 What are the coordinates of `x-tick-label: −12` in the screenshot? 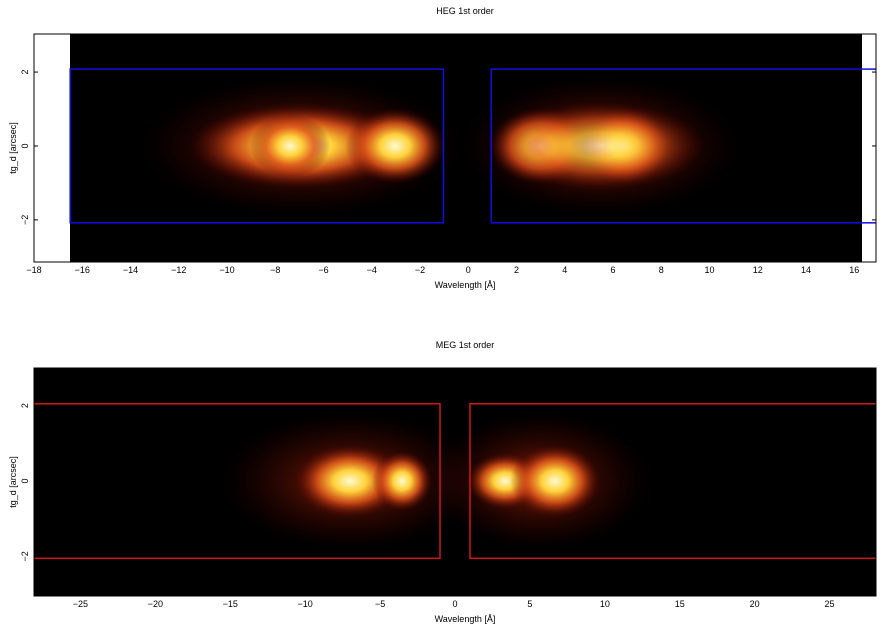 It's located at (178, 270).